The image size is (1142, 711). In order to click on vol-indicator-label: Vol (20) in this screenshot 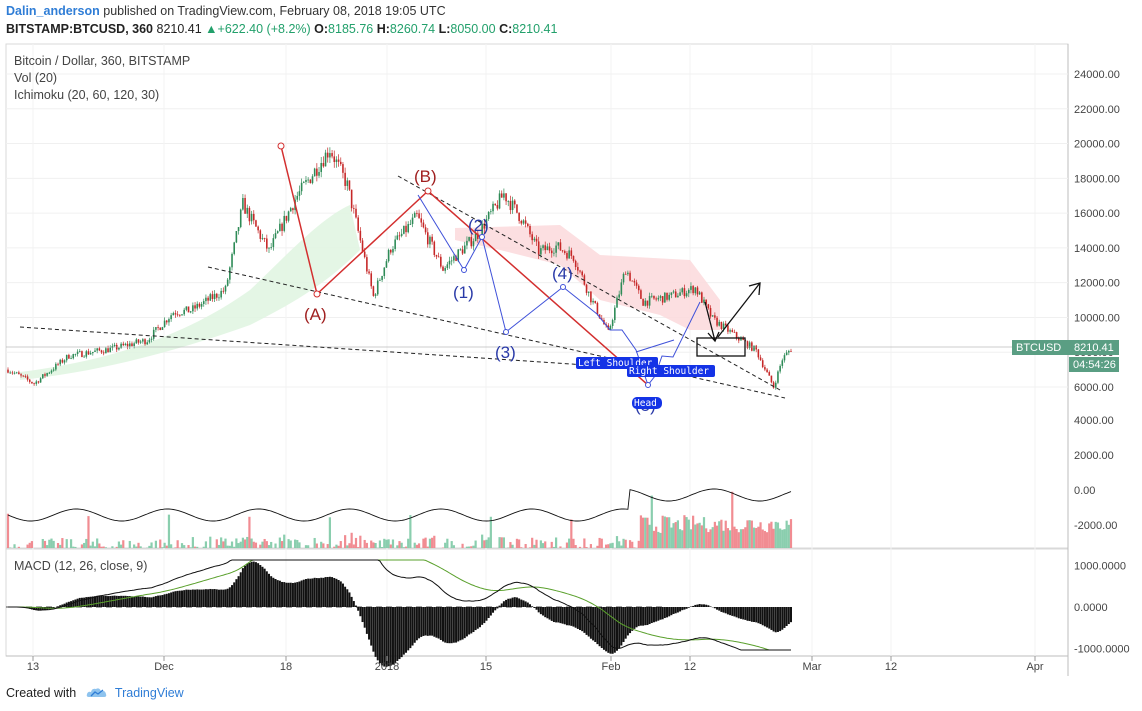, I will do `click(35, 78)`.